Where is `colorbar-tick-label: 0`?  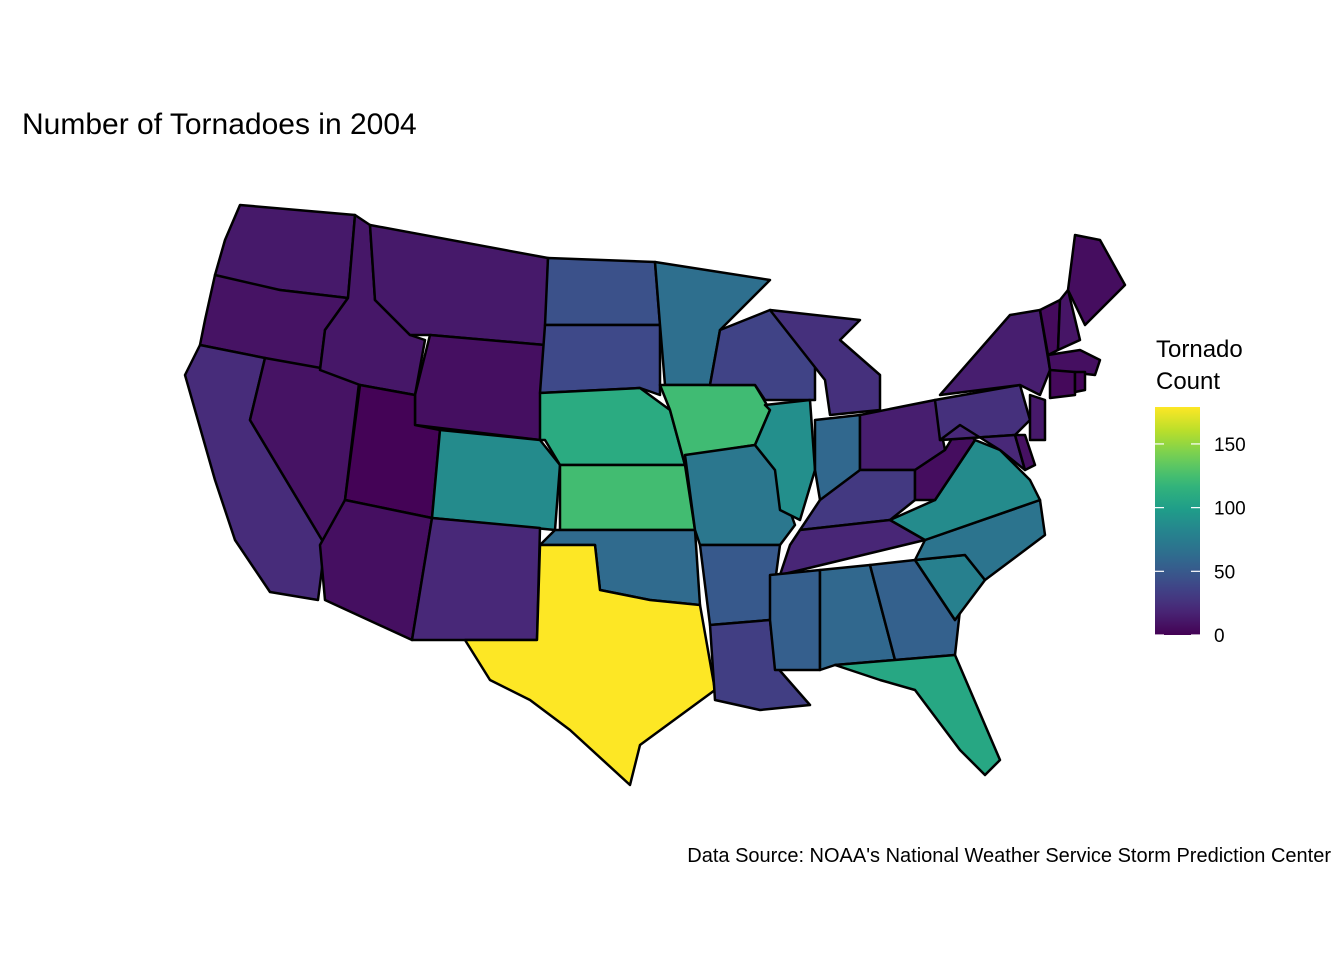 colorbar-tick-label: 0 is located at coordinates (1219, 636).